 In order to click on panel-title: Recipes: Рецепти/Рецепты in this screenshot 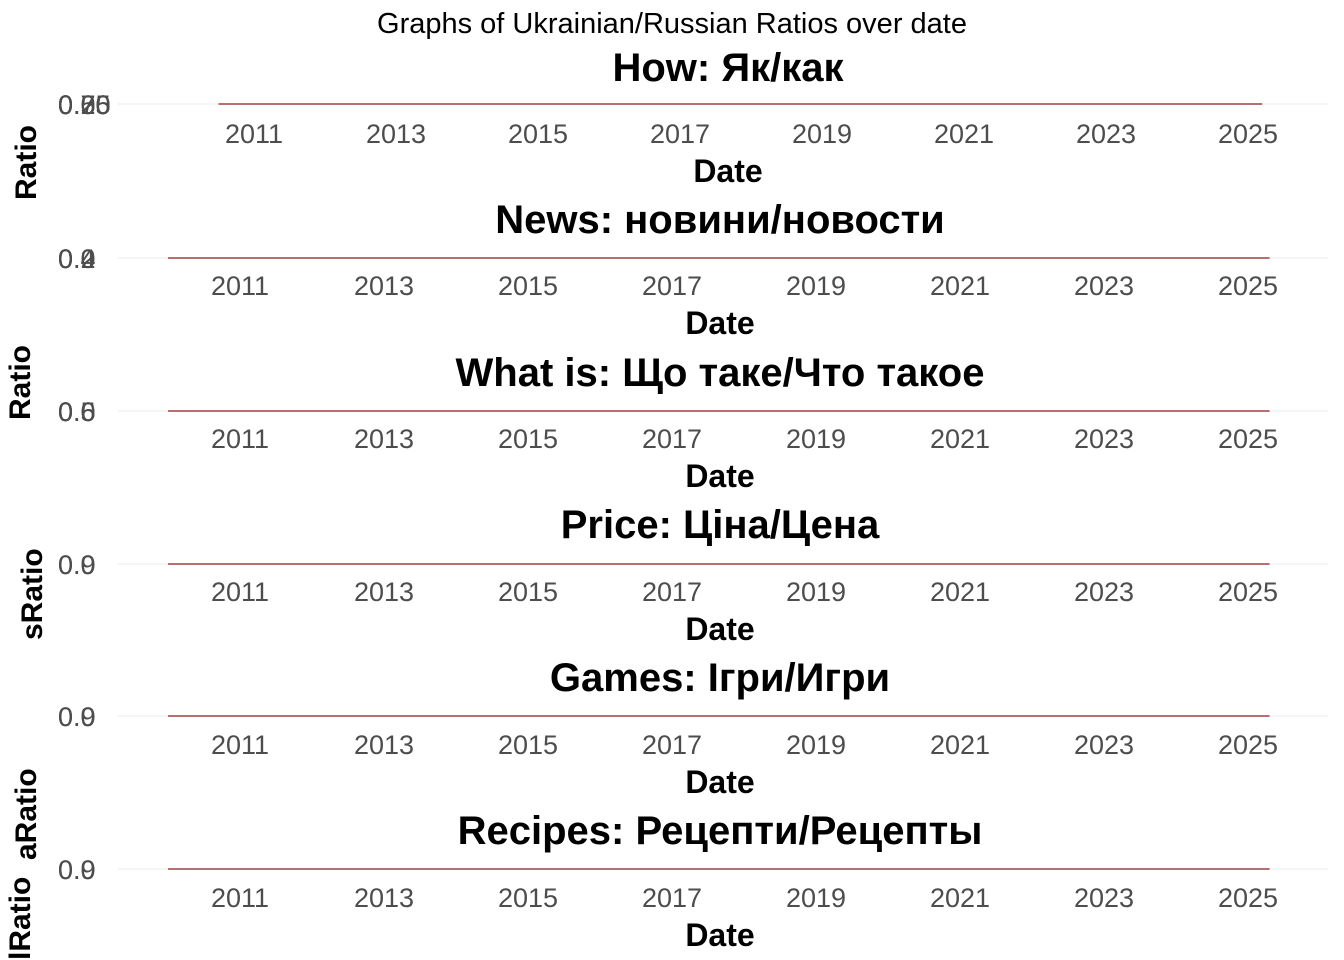, I will do `click(720, 831)`.